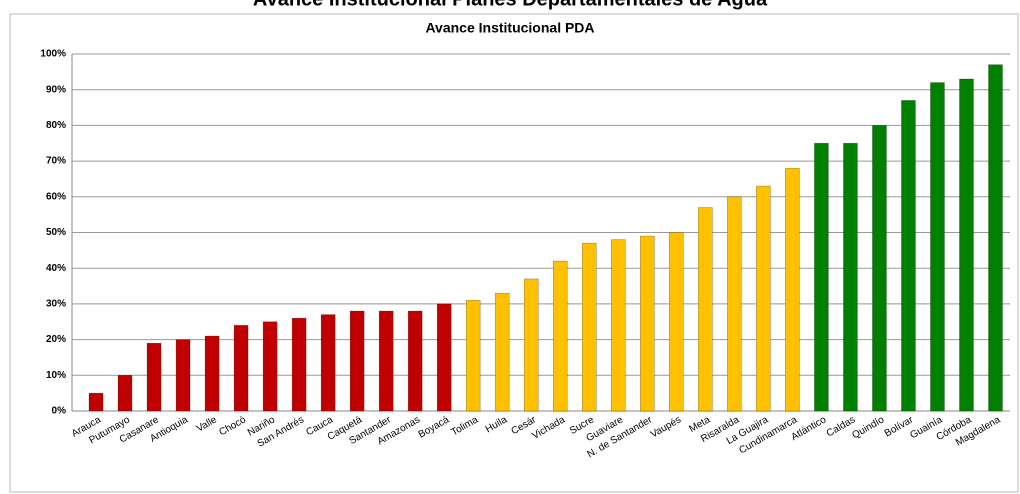 This screenshot has width=1020, height=494. Describe the element at coordinates (56, 375) in the screenshot. I see `y-tick-label: 10%` at that location.